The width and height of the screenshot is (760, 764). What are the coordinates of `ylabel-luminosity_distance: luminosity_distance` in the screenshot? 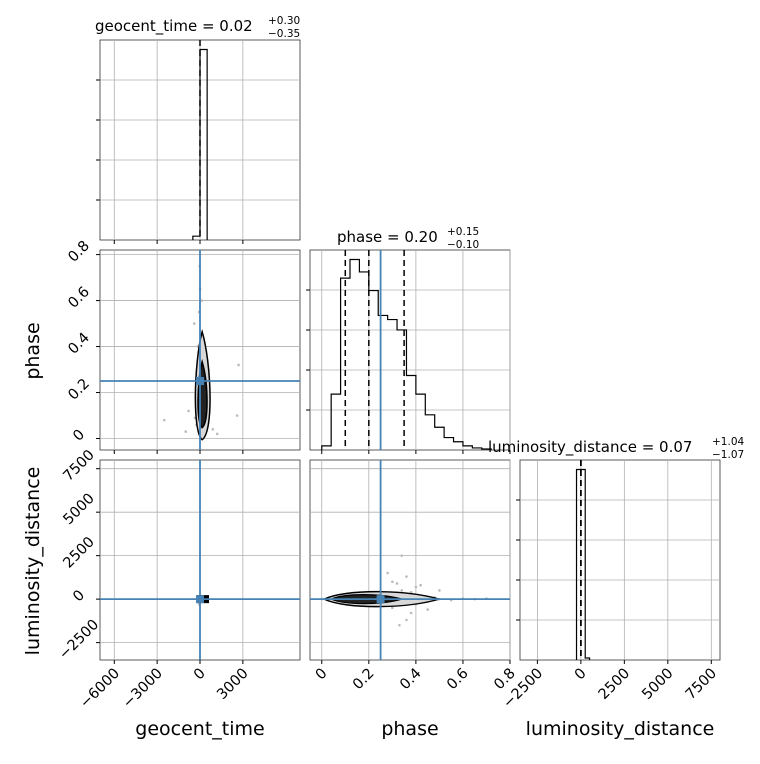 It's located at (33, 561).